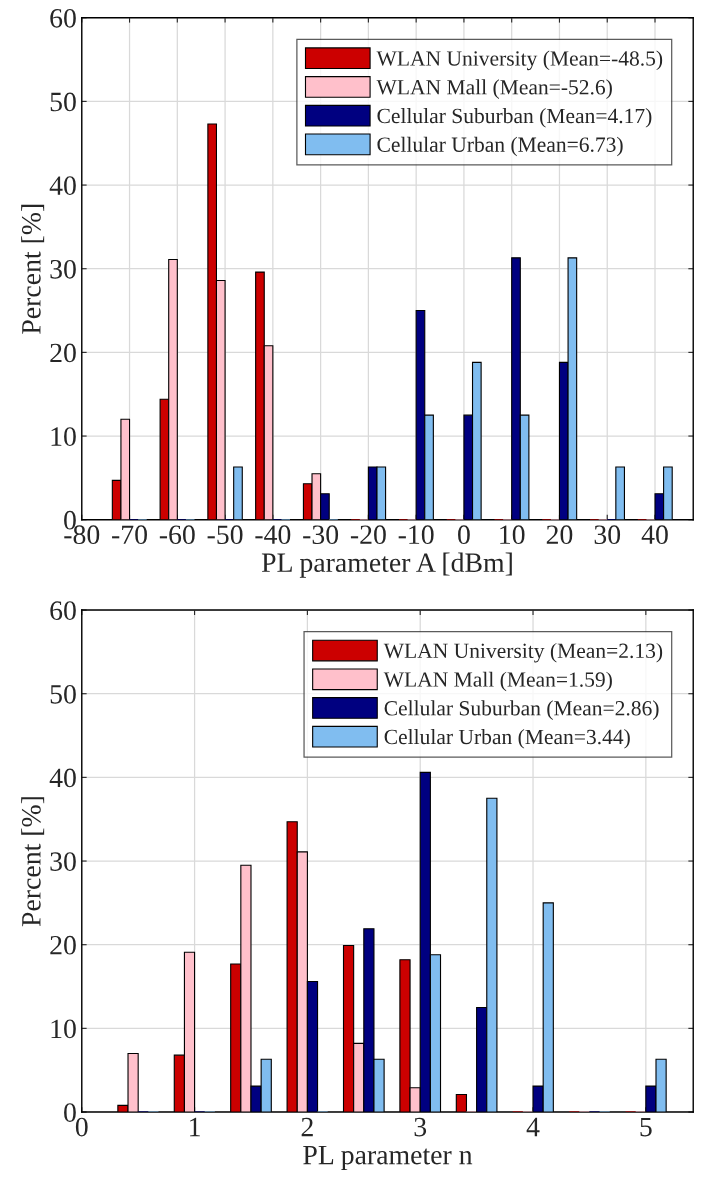  I want to click on x-axis-title: PL parameter n, so click(388, 1158).